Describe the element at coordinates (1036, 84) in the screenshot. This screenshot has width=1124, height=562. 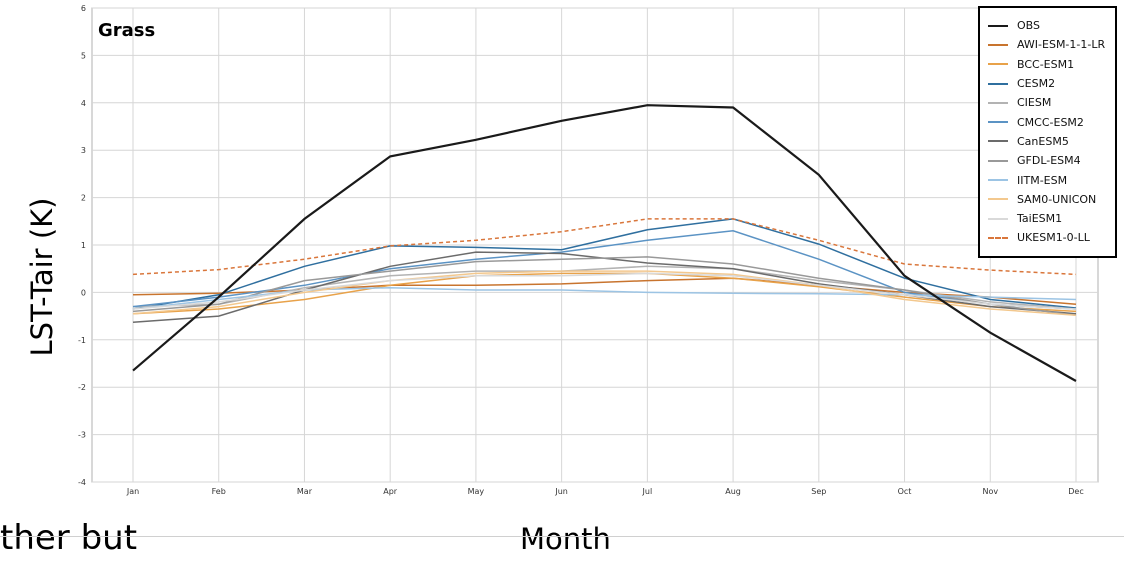
I see `legend-label: CESM2` at that location.